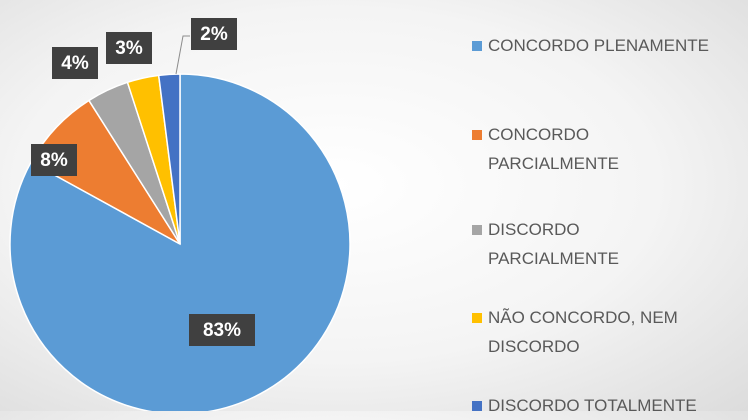  I want to click on leader-line, so click(182, 55).